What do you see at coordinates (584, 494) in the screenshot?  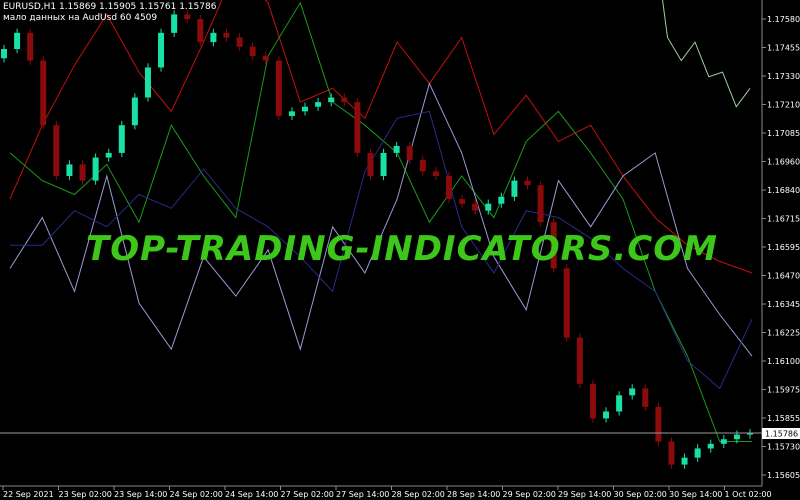 I see `x-tick-label: 29 Sep 14:00` at bounding box center [584, 494].